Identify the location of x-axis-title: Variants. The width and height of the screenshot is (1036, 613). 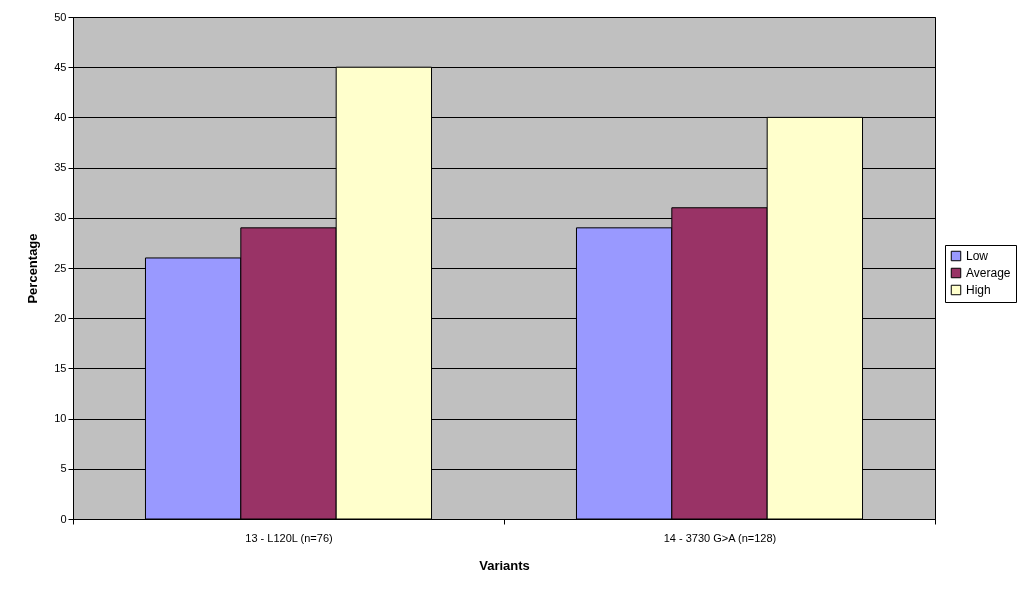
(504, 565).